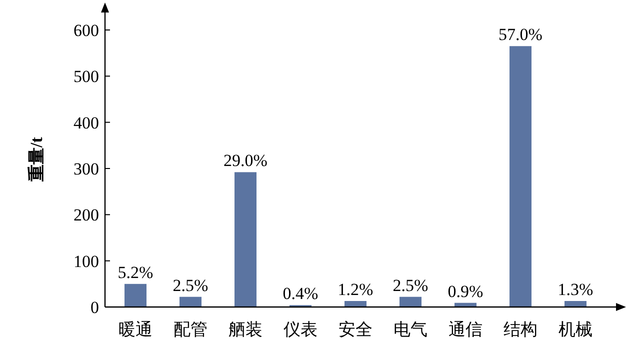 Image resolution: width=630 pixels, height=349 pixels. What do you see at coordinates (575, 329) in the screenshot?
I see `x-tick-label: 机械` at bounding box center [575, 329].